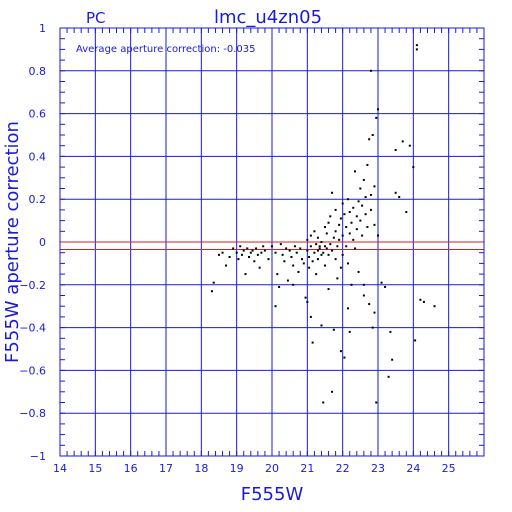 The image size is (512, 512). Describe the element at coordinates (38, 199) in the screenshot. I see `y-tick-label: 0.2` at that location.